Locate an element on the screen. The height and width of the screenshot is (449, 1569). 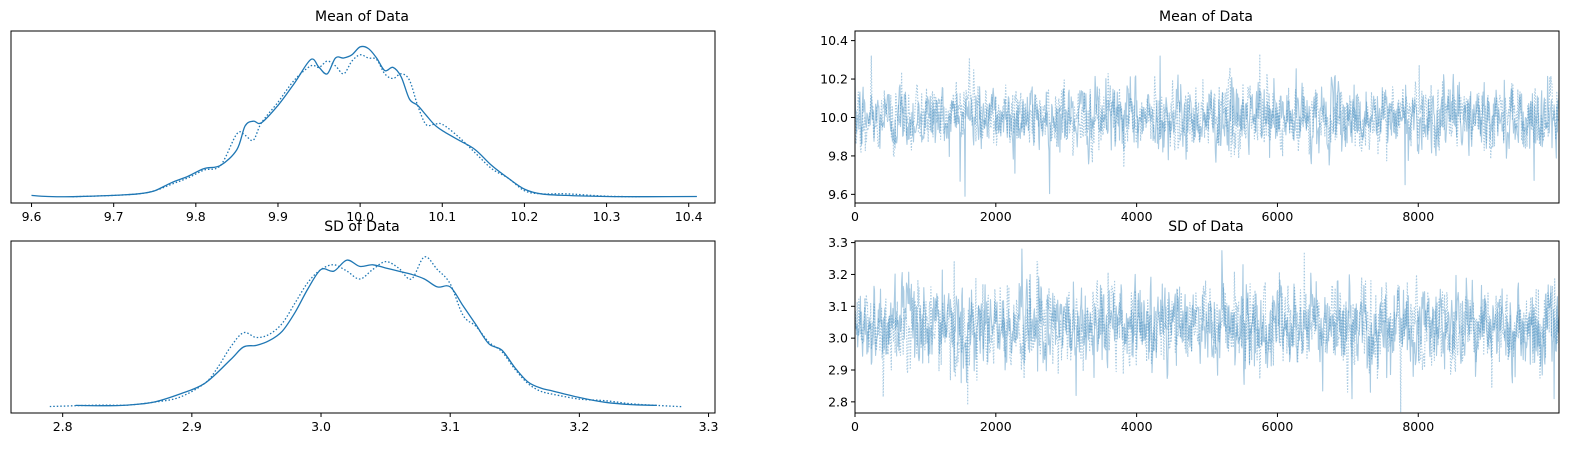
sd-density-x-axis: 2.8 2.9 3.0 3.1 3.2 3.3 is located at coordinates (386, 423).